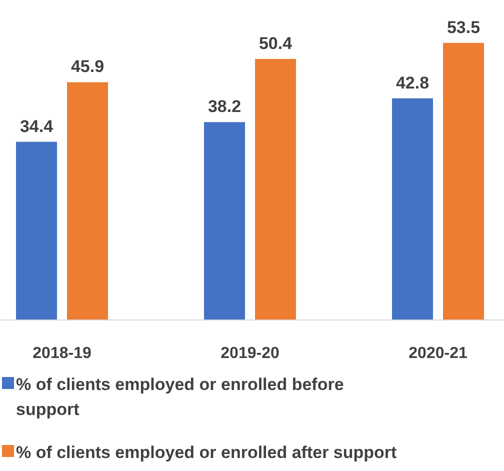  I want to click on legend-label: % of clients employed or enrolled after support, so click(207, 452).